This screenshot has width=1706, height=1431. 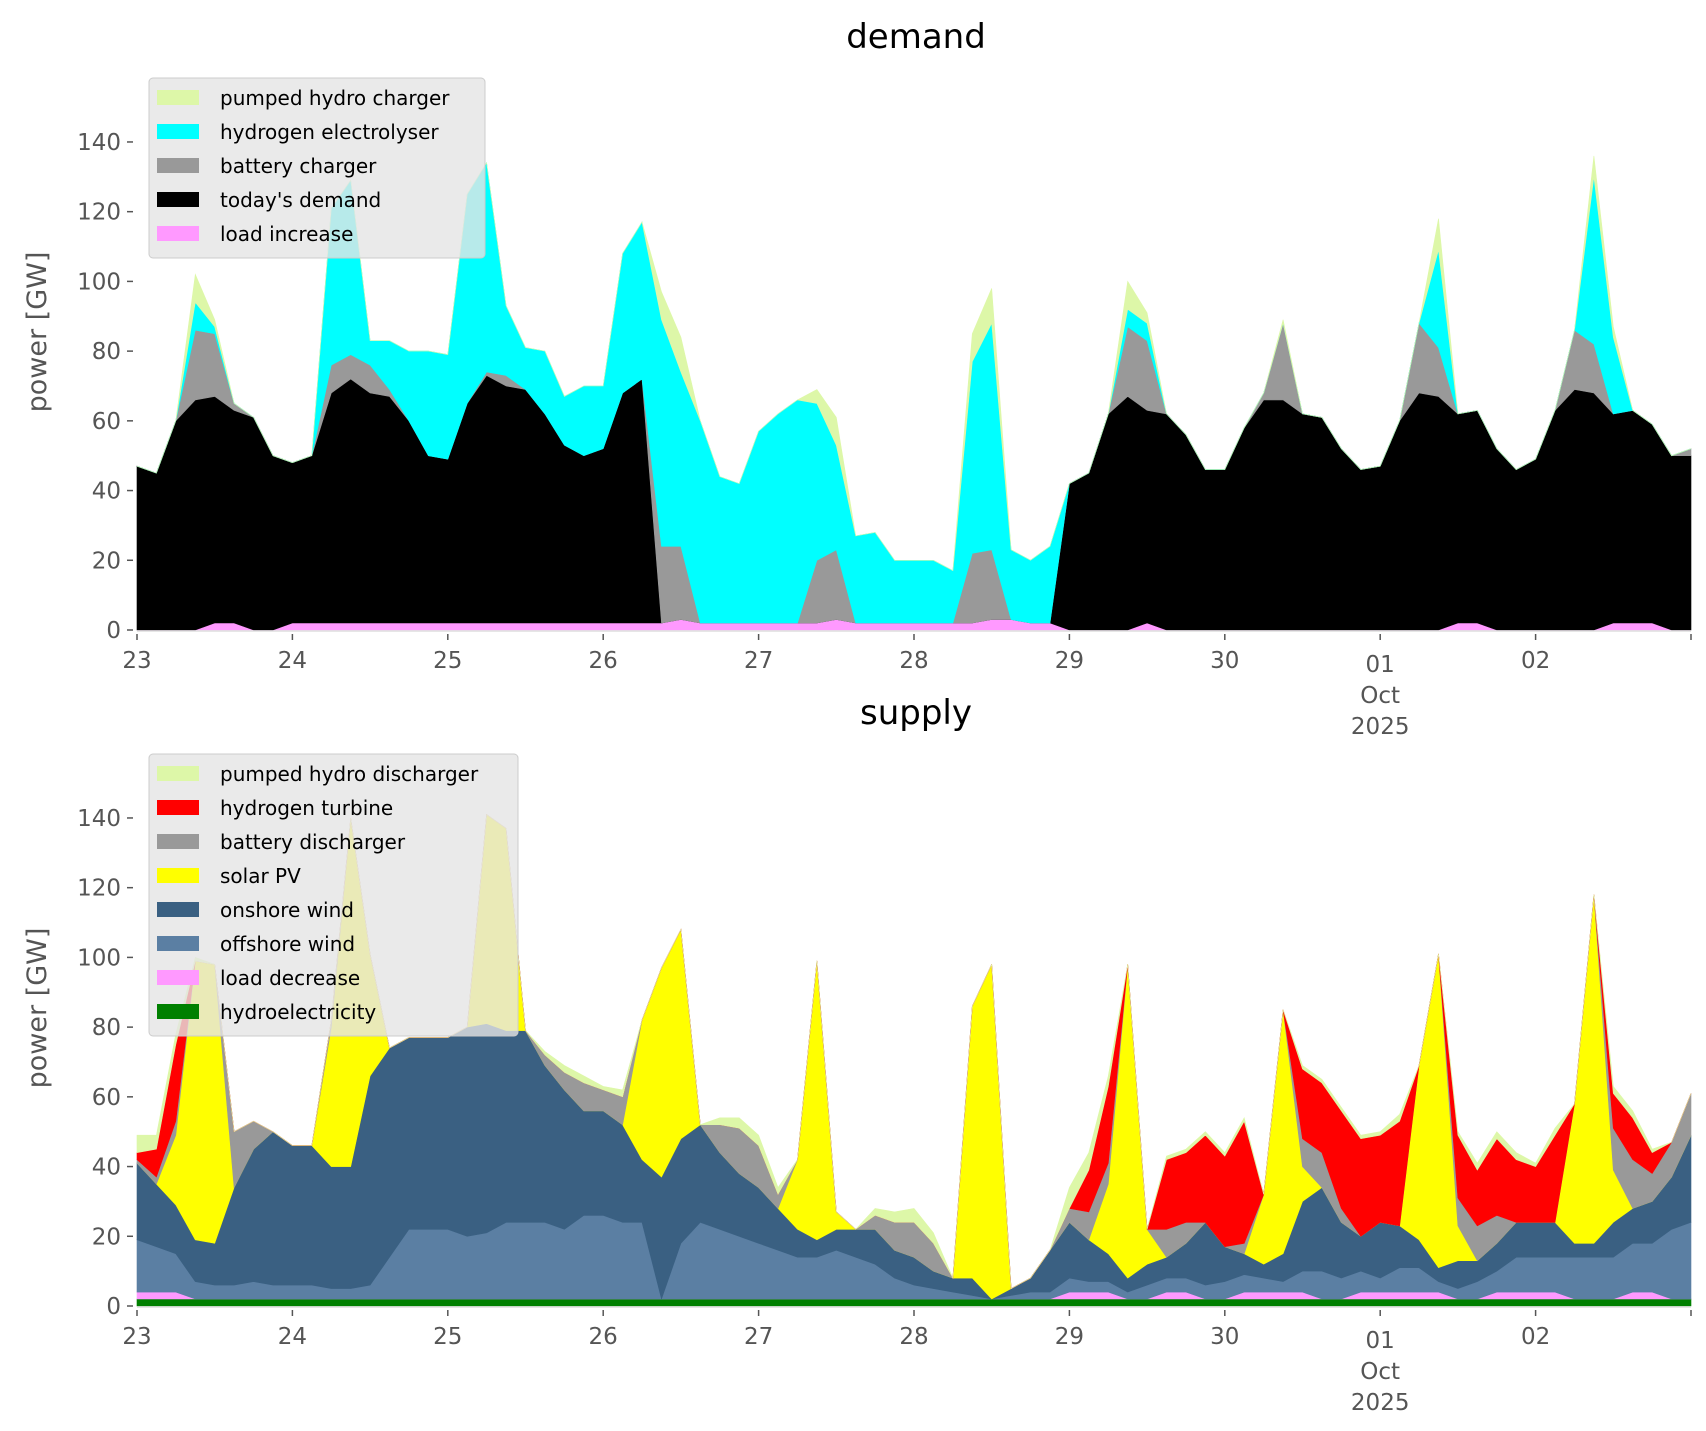 What do you see at coordinates (286, 234) in the screenshot?
I see `legend-label-load-increase: load increase` at bounding box center [286, 234].